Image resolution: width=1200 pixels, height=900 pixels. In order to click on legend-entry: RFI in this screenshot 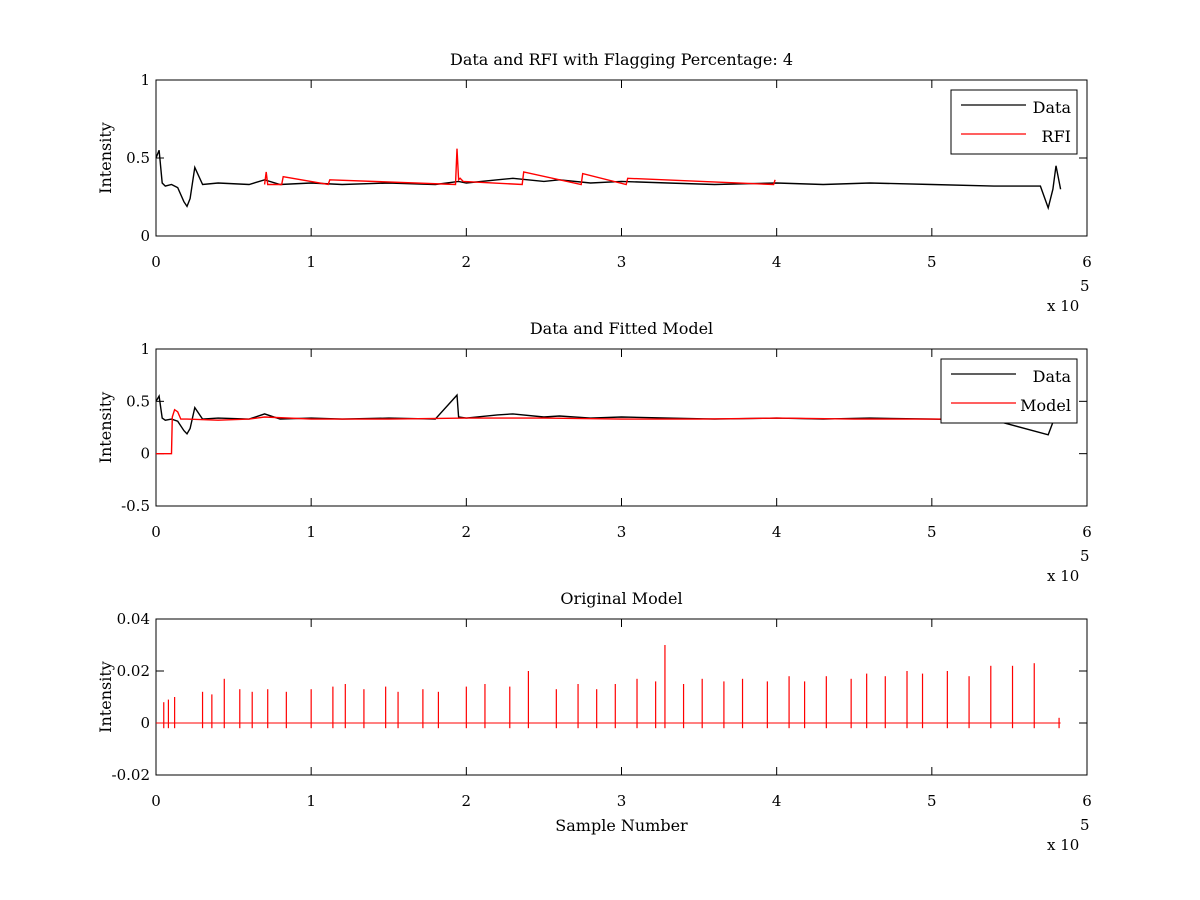, I will do `click(1056, 136)`.